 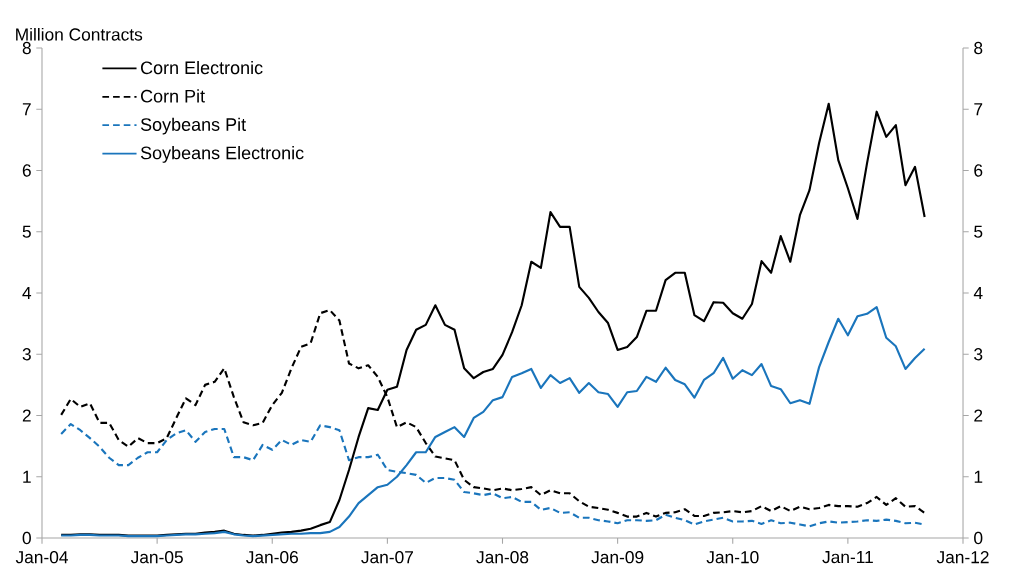 I want to click on x-tick-label: Jan-05, so click(x=156, y=557).